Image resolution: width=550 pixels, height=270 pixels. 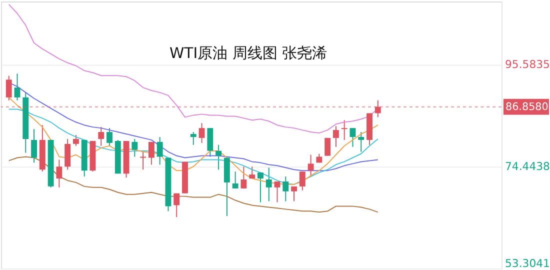 What do you see at coordinates (527, 167) in the screenshot?
I see `y-tick-label: 74.4438` at bounding box center [527, 167].